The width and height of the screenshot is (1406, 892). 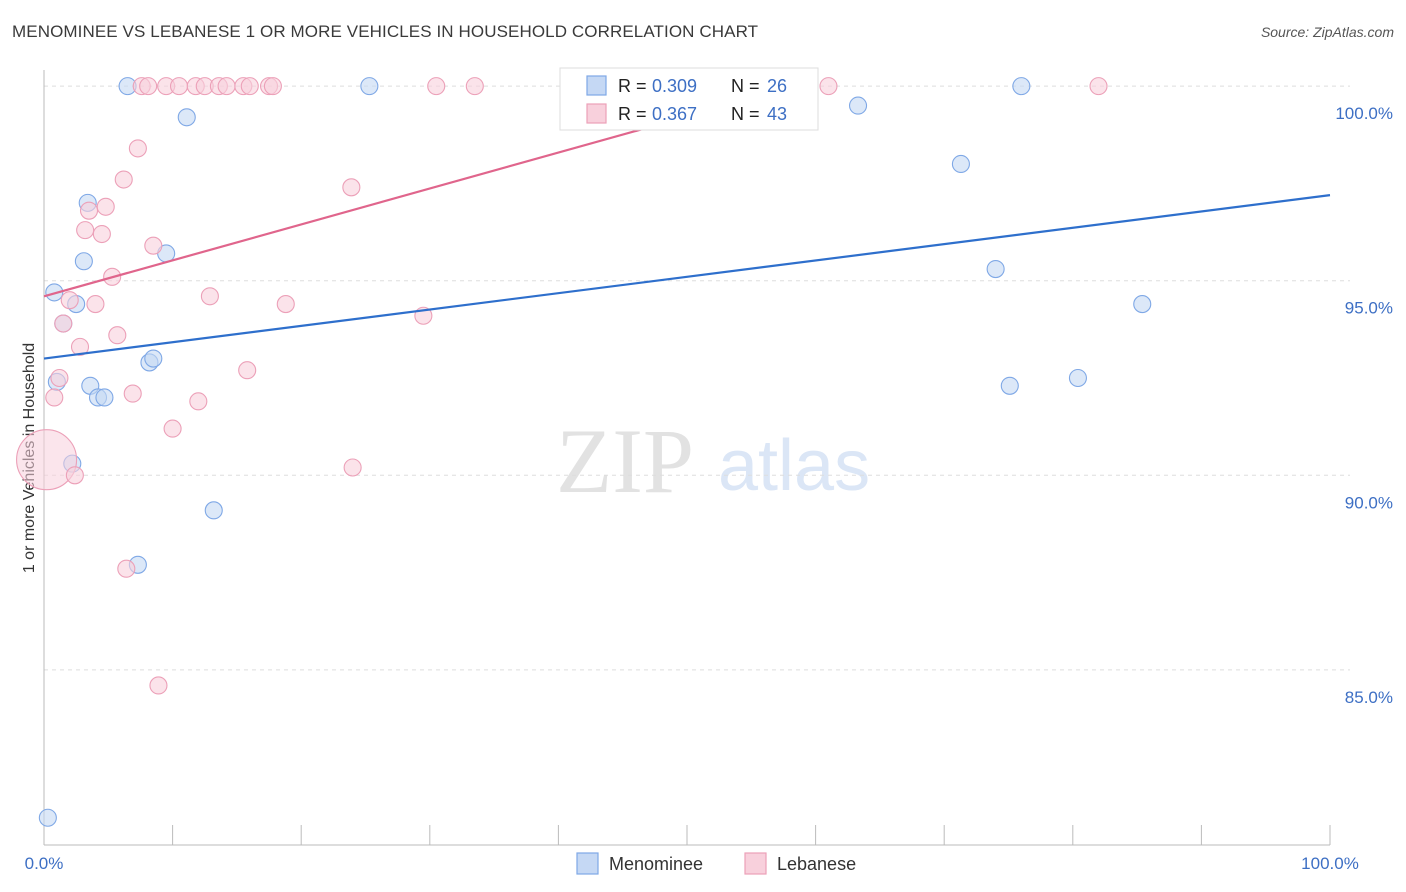 What do you see at coordinates (625, 461) in the screenshot?
I see `watermark-zip: ZIP` at bounding box center [625, 461].